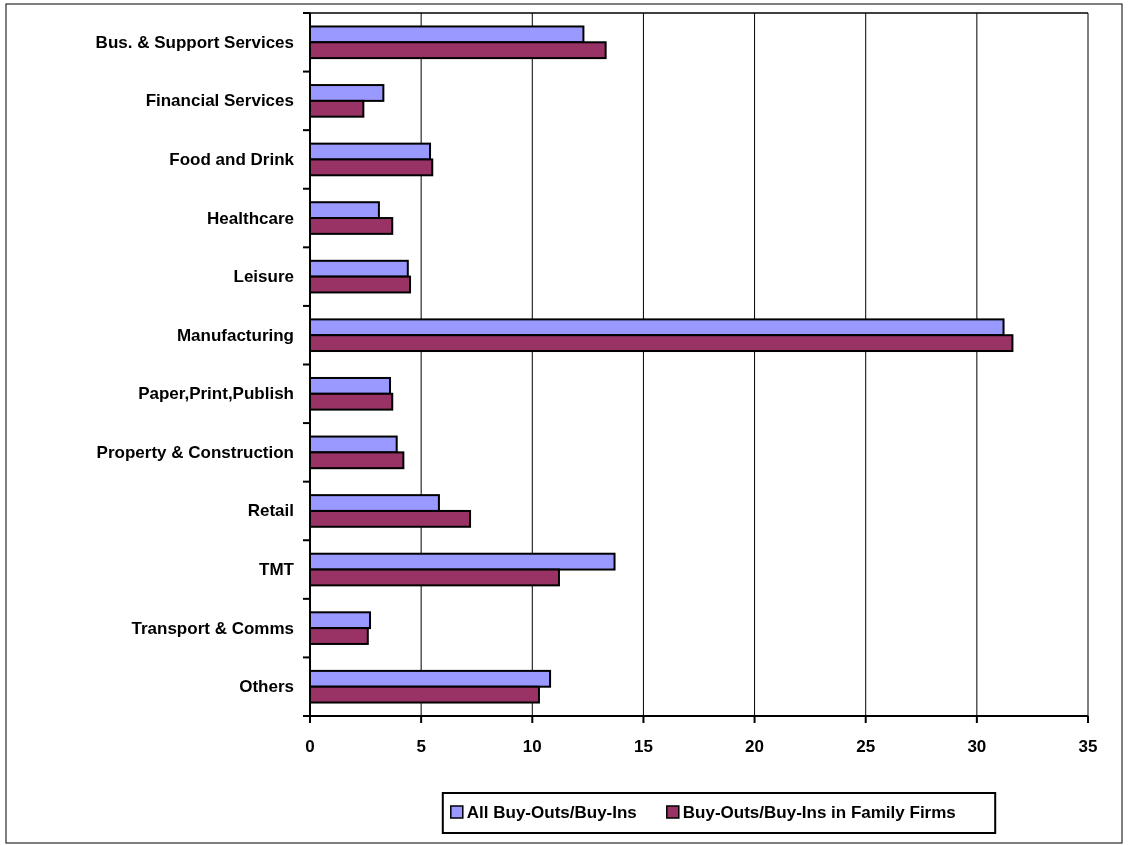 This screenshot has height=845, width=1128. I want to click on legend-label: All Buy-Outs/Buy-Ins, so click(551, 812).